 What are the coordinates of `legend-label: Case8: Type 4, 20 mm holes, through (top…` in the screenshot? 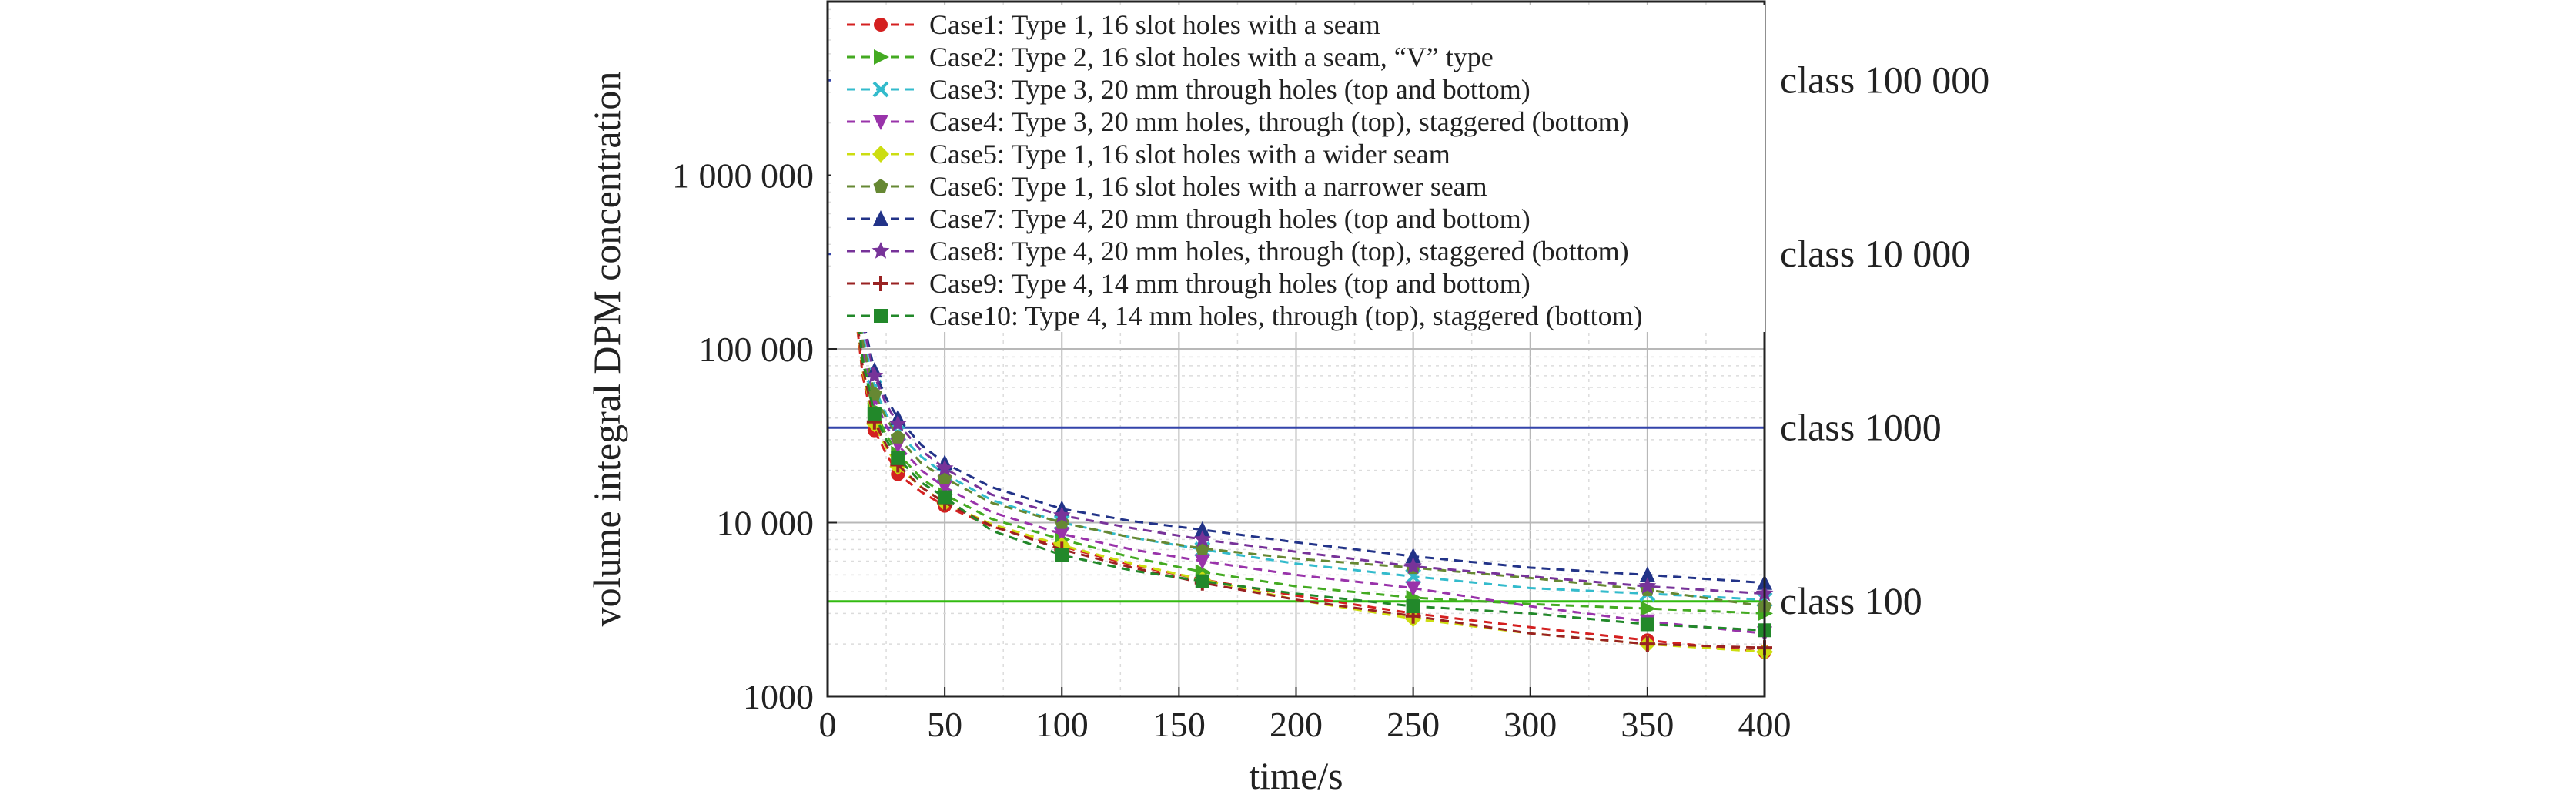 It's located at (1279, 251).